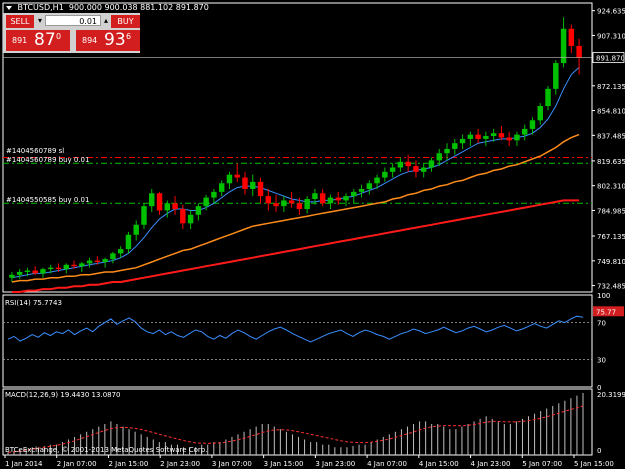  What do you see at coordinates (129, 36) in the screenshot?
I see `buy-price-sup: 6` at bounding box center [129, 36].